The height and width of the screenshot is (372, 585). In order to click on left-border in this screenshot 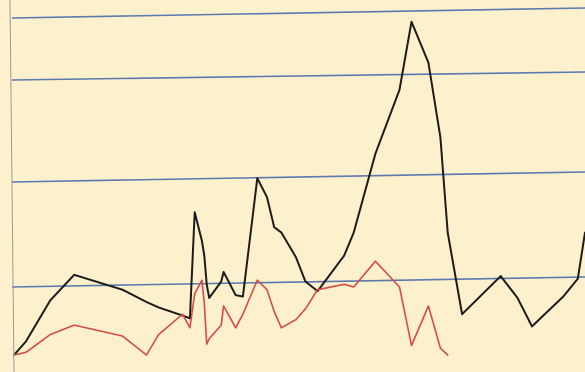, I will do `click(12, 186)`.